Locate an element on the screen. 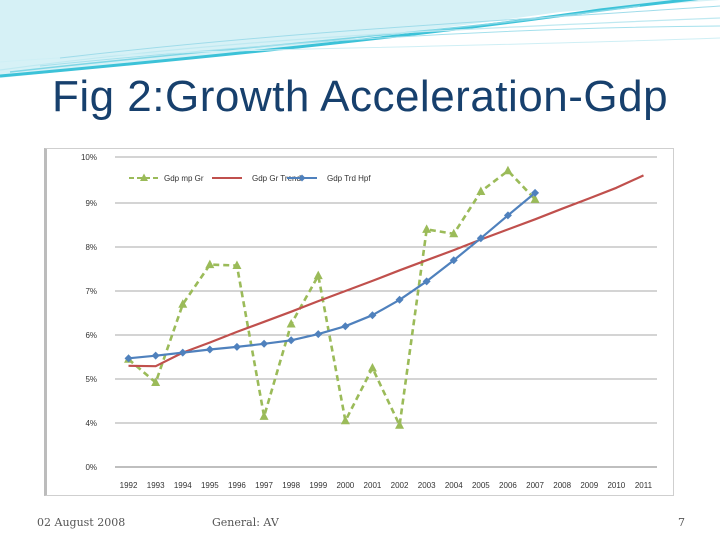 This screenshot has height=540, width=720. y-tick-label: 4% is located at coordinates (91, 423).